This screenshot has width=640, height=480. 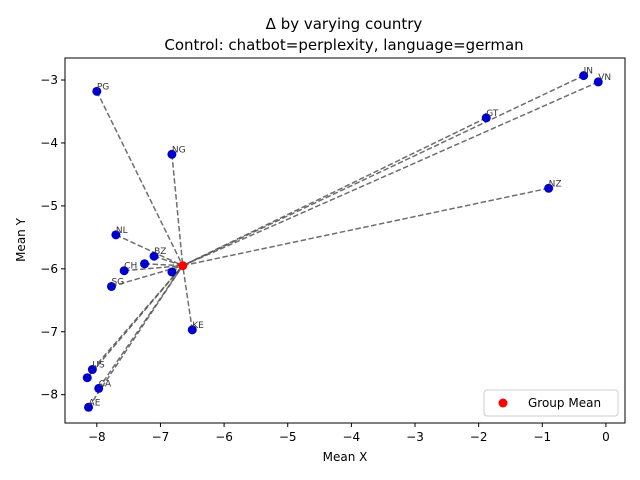 I want to click on point-label: AE, so click(x=95, y=403).